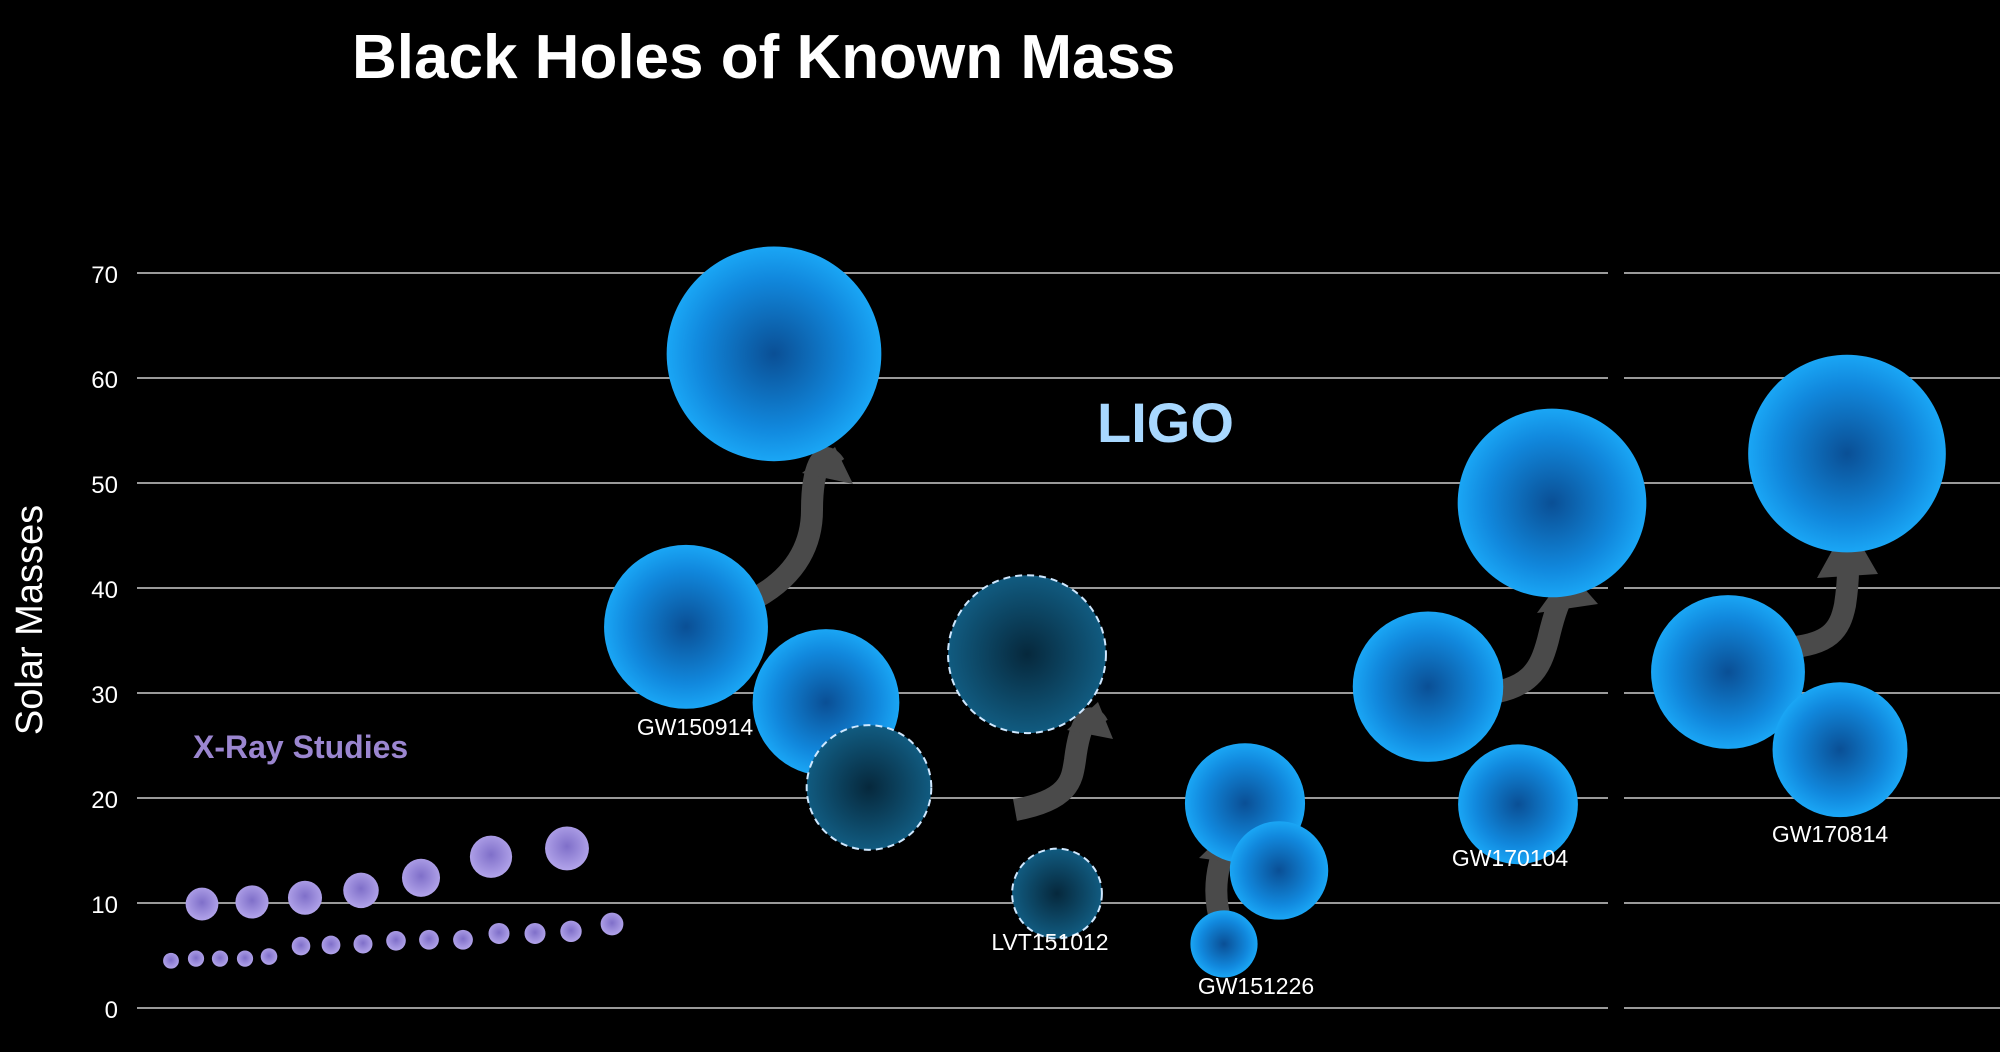  Describe the element at coordinates (1518, 804) in the screenshot. I see `gw170104-secondary` at that location.